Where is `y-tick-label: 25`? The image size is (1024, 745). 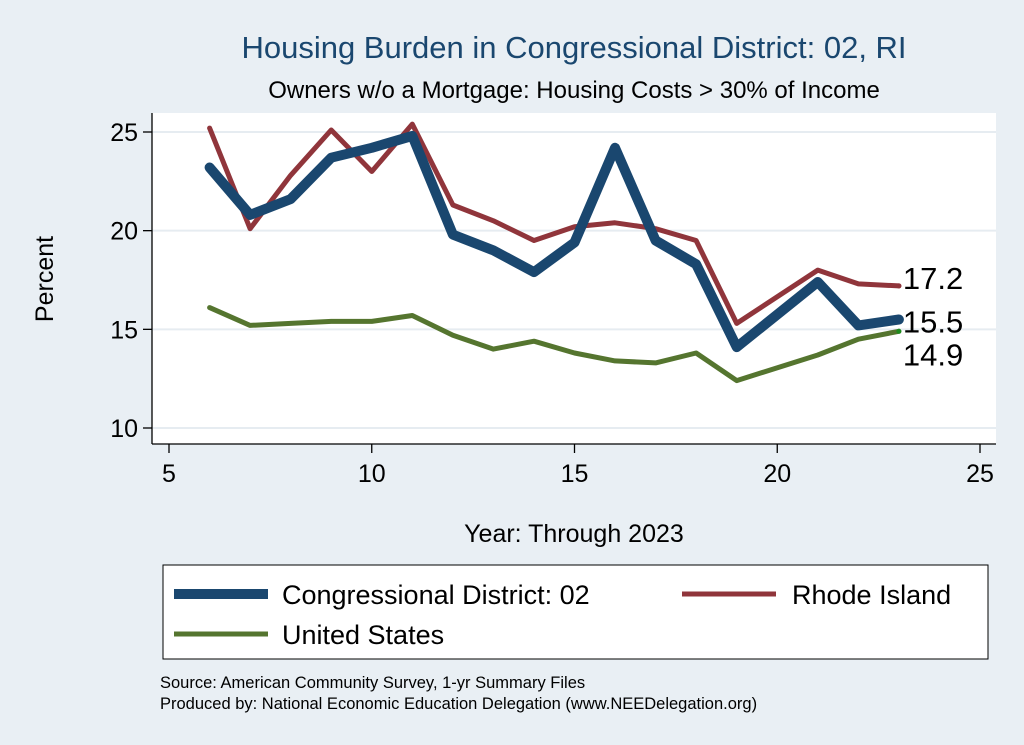 y-tick-label: 25 is located at coordinates (124, 133).